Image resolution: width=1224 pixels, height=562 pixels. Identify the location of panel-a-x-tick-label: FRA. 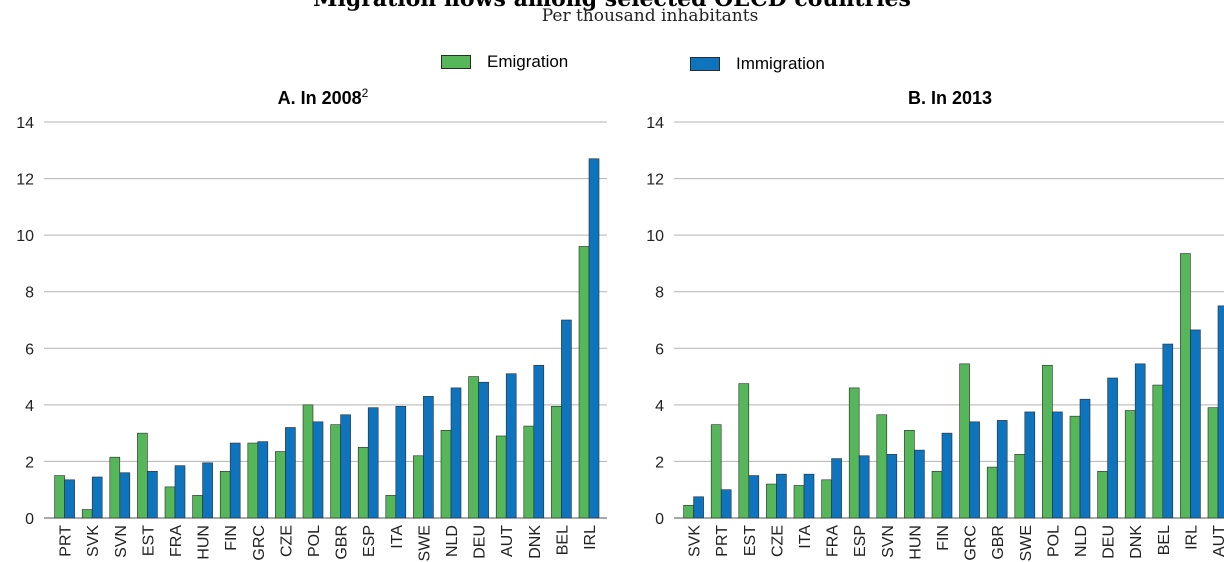
(176, 541).